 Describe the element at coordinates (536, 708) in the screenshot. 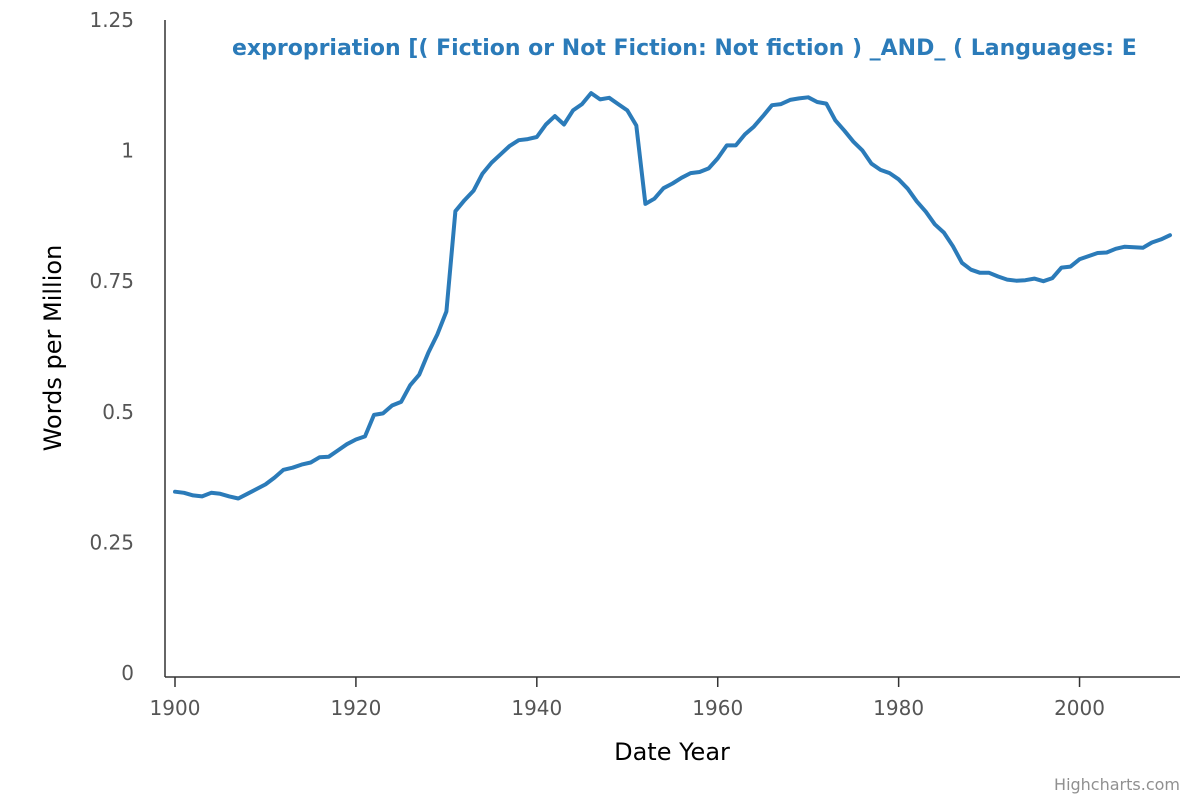

I see `x-tick-label: 1940` at that location.